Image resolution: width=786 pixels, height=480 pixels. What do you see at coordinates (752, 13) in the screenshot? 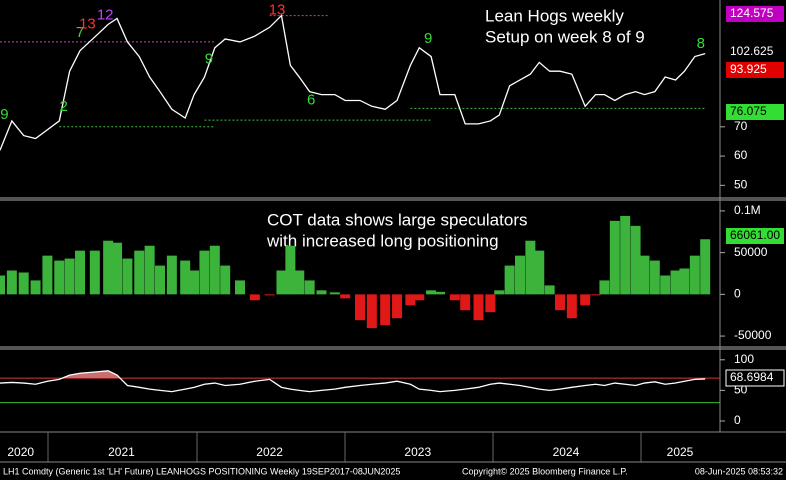
I see `price-tag-label: 124.575` at bounding box center [752, 13].